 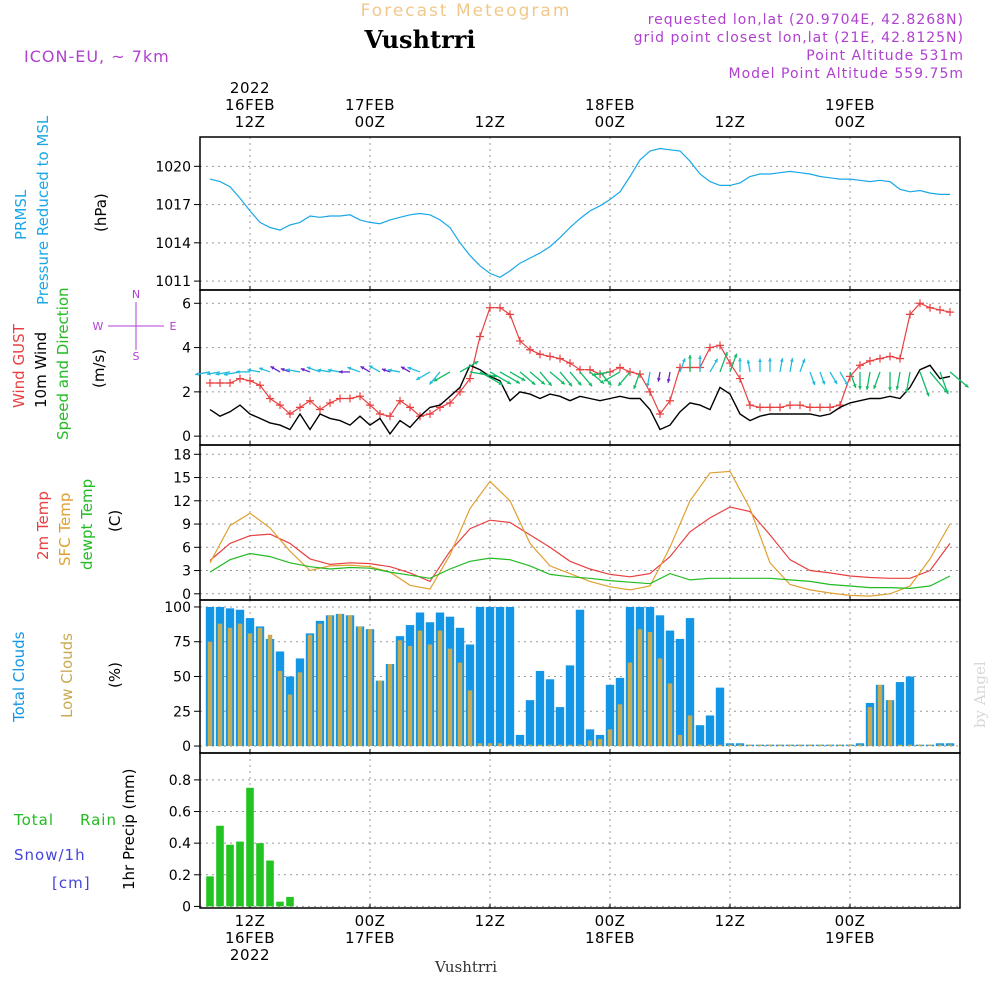 I want to click on temp-ytick-label: 0, so click(x=186, y=595).